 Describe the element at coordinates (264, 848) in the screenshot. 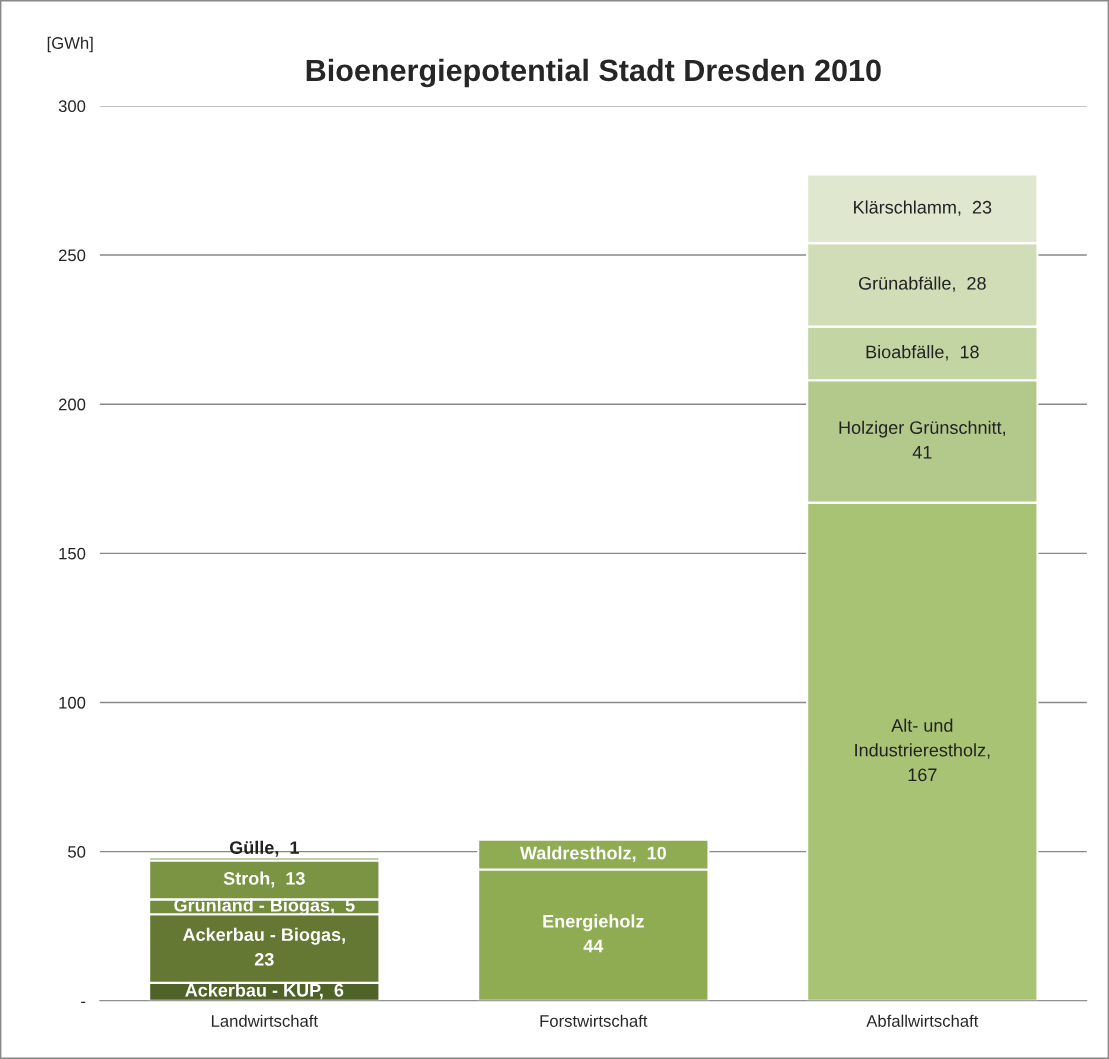

I see `data-label: Gülle, 1` at that location.